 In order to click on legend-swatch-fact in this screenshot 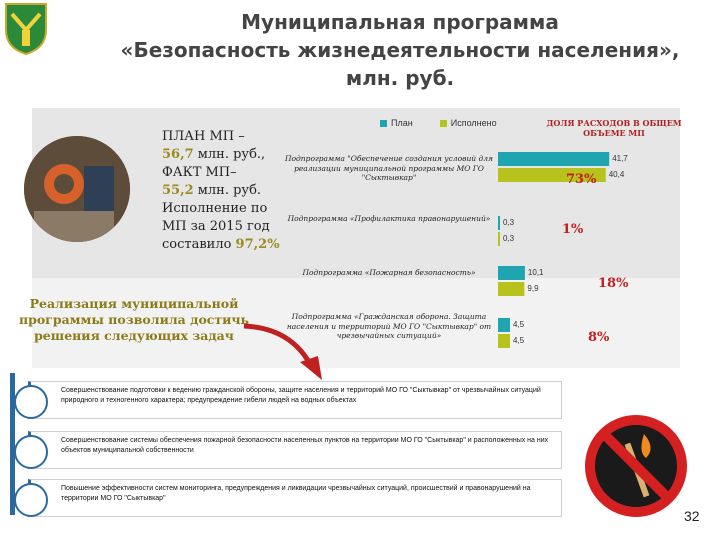, I will do `click(443, 124)`.